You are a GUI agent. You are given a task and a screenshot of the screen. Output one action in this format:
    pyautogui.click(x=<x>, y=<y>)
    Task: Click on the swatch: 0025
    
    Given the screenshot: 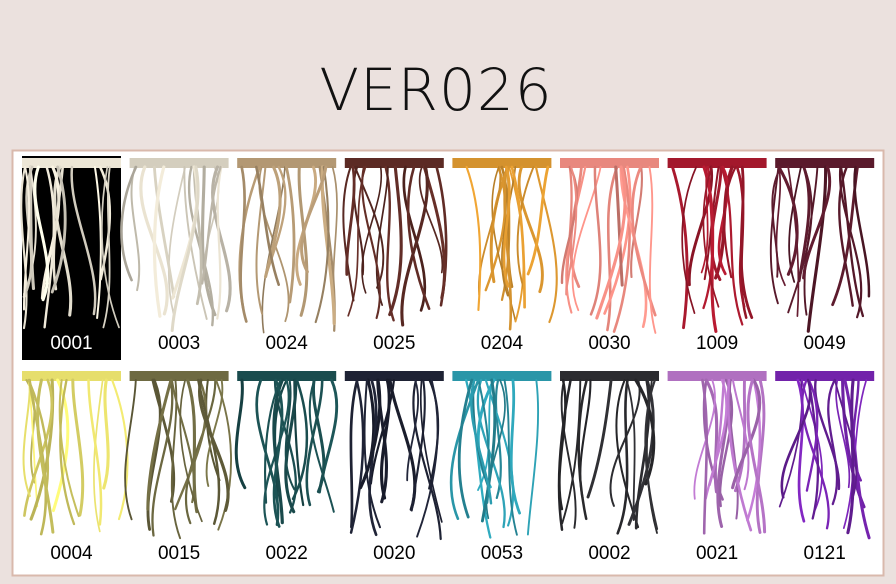 What is the action you would take?
    pyautogui.click(x=395, y=256)
    